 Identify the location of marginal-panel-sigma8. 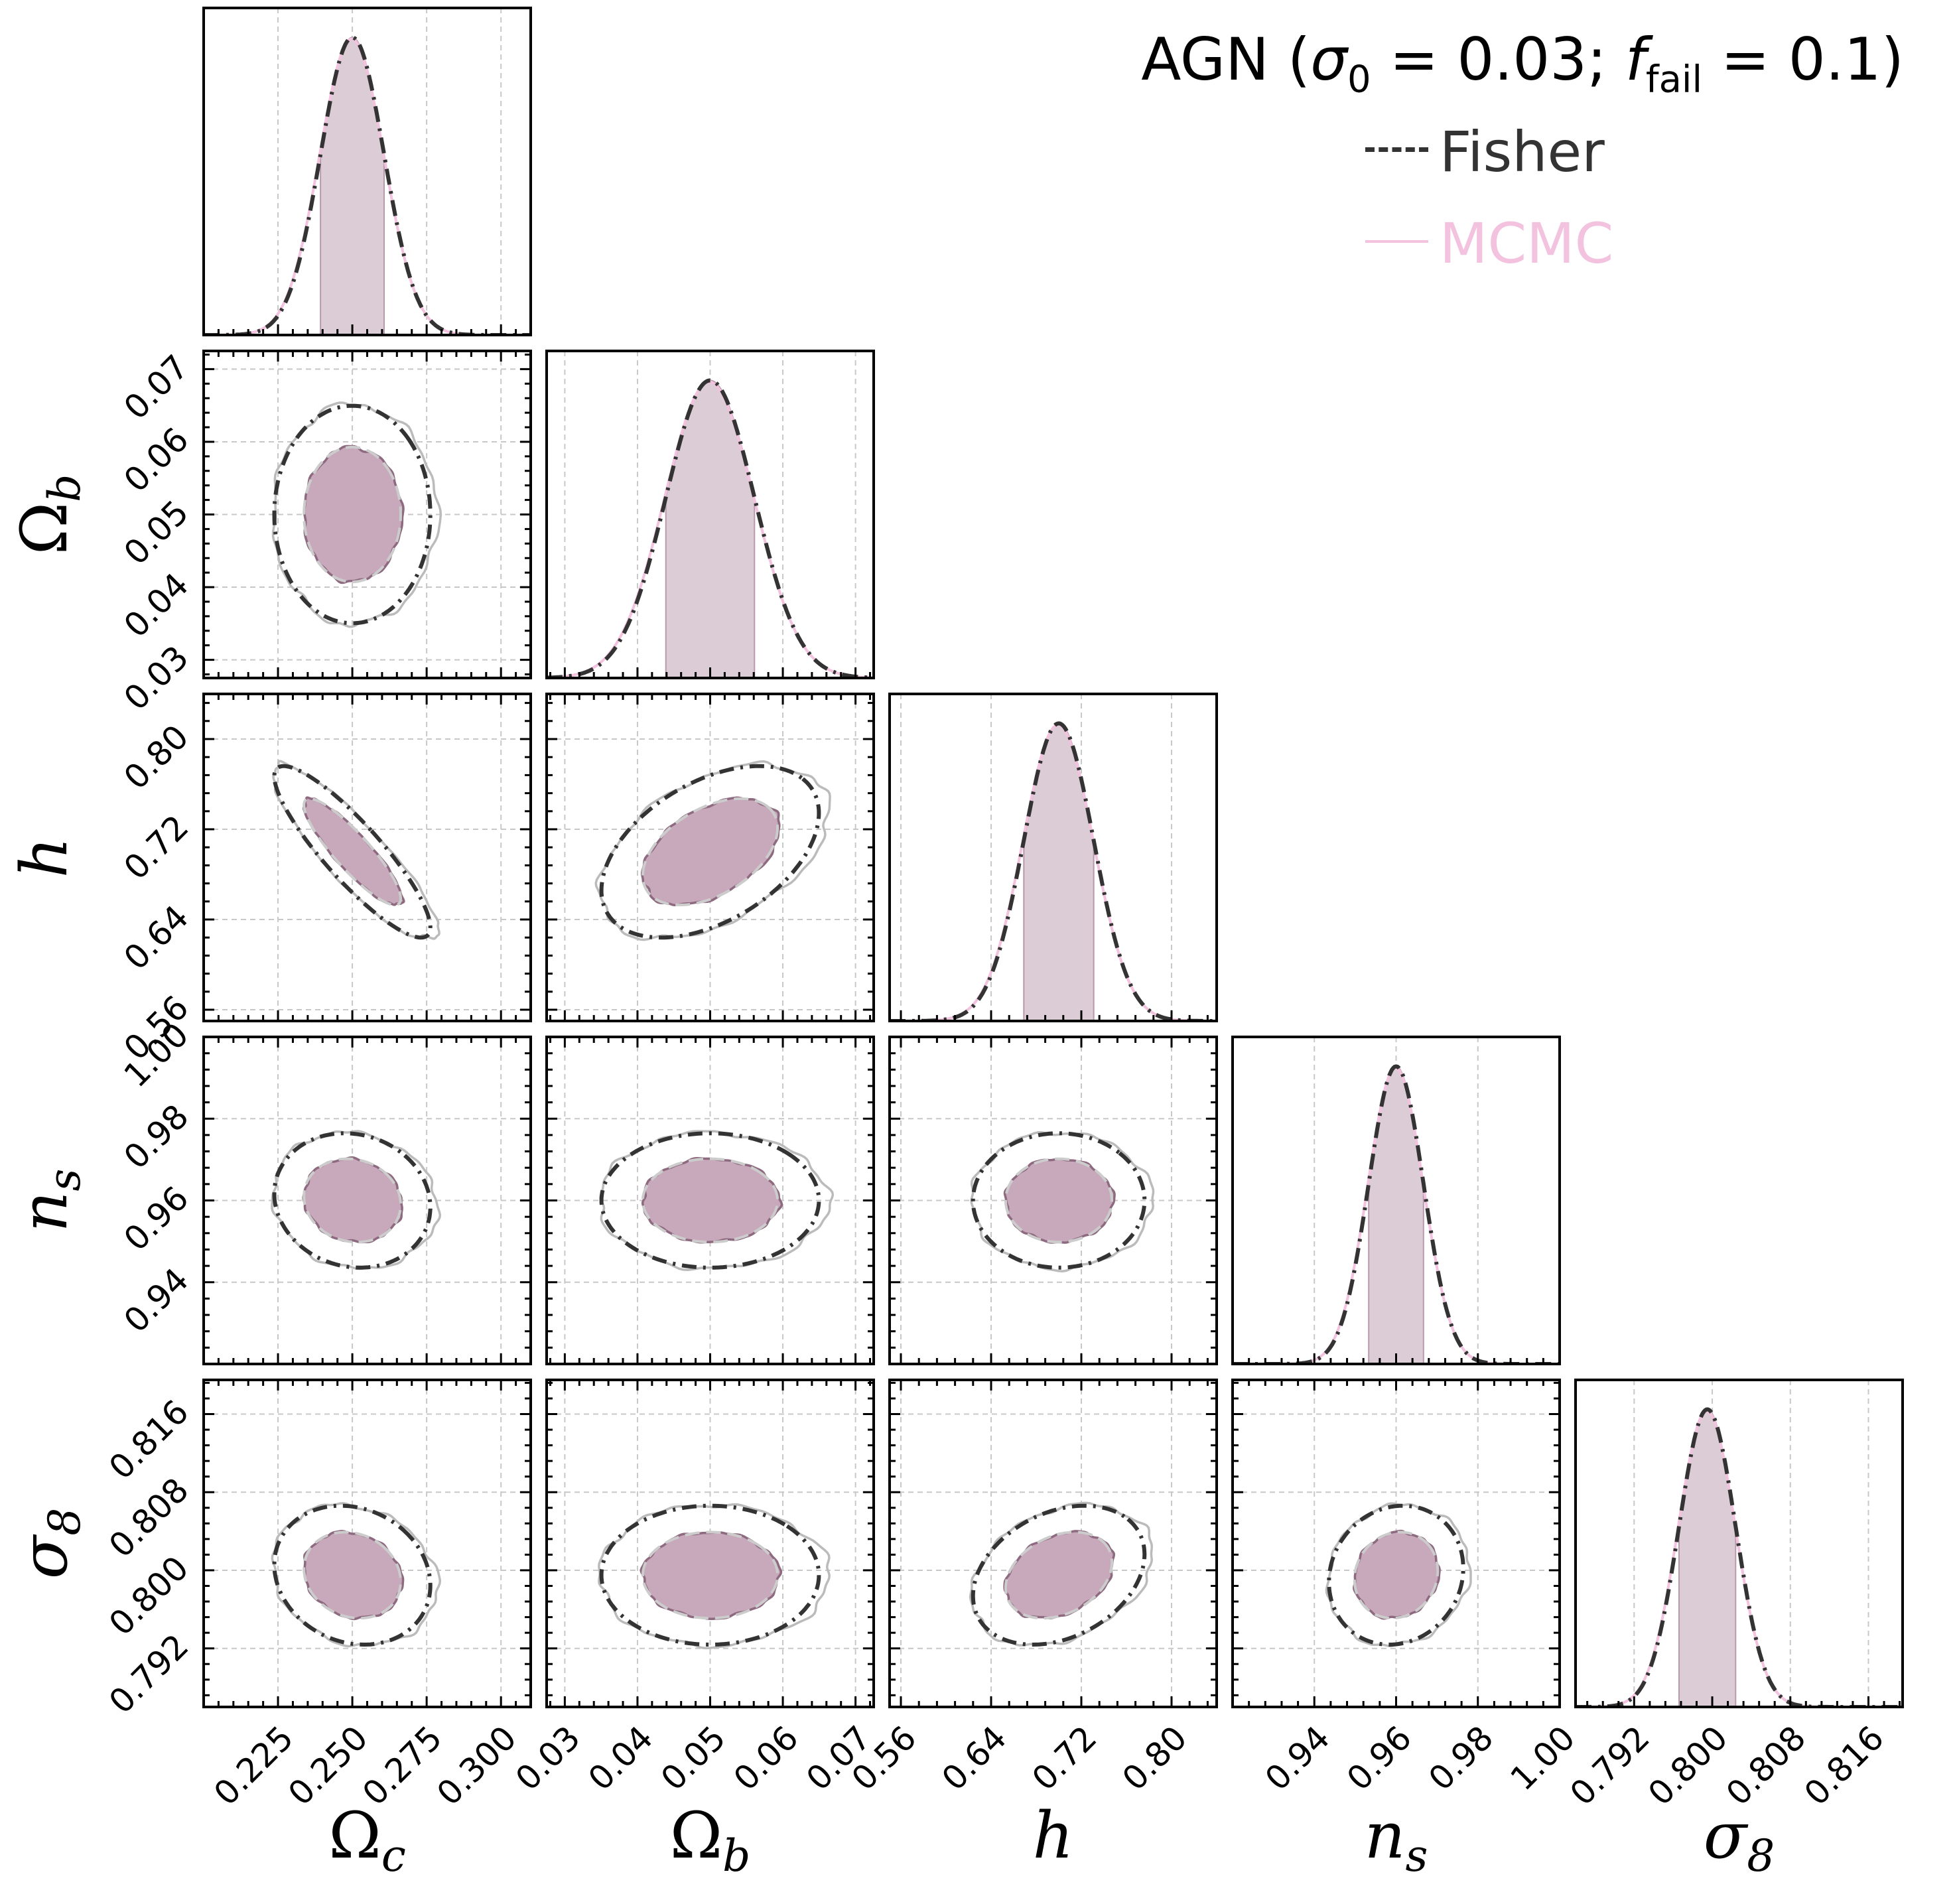
(1739, 1544).